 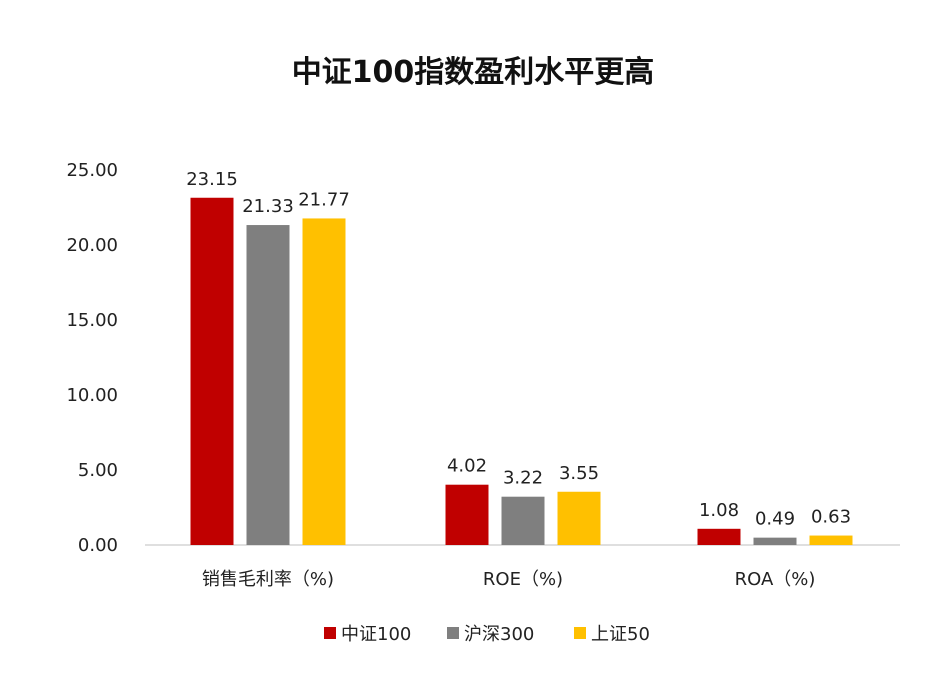 I want to click on category-labels: 销售毛利率（%) ROE（%) ROA（%), so click(x=508, y=579).